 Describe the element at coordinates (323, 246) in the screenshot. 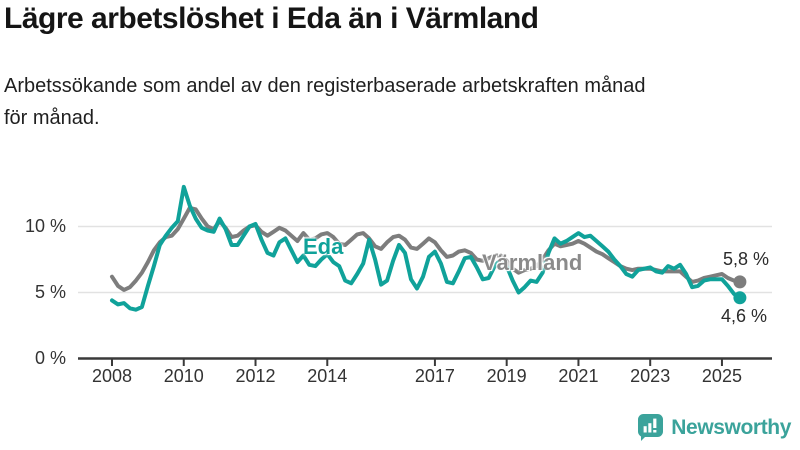

I see `series-label-eda: Eda` at that location.